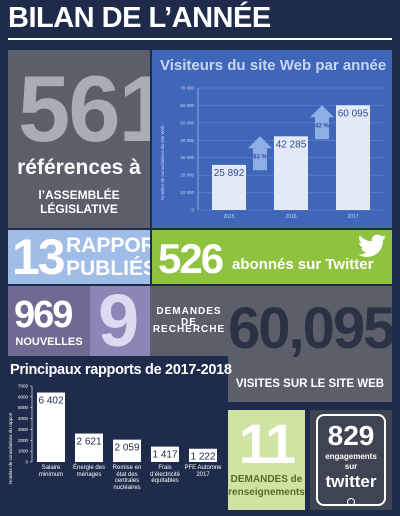 The height and width of the screenshot is (516, 400). I want to click on twitter-icon, so click(372, 245).